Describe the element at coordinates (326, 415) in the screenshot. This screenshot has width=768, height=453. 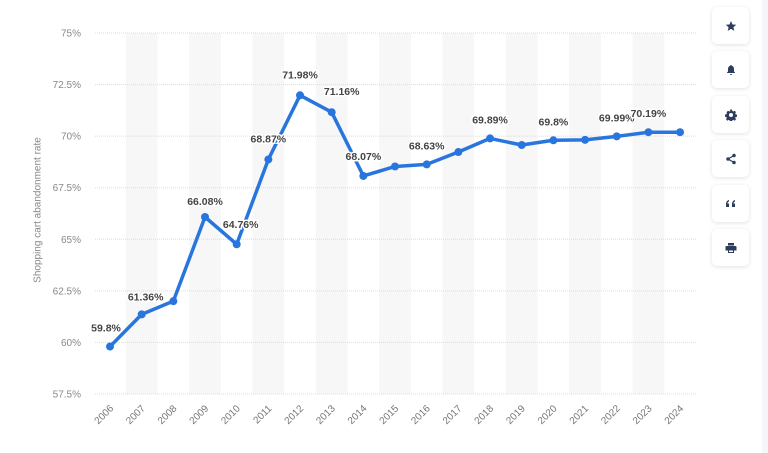
I see `x-tick-label: 2013` at that location.